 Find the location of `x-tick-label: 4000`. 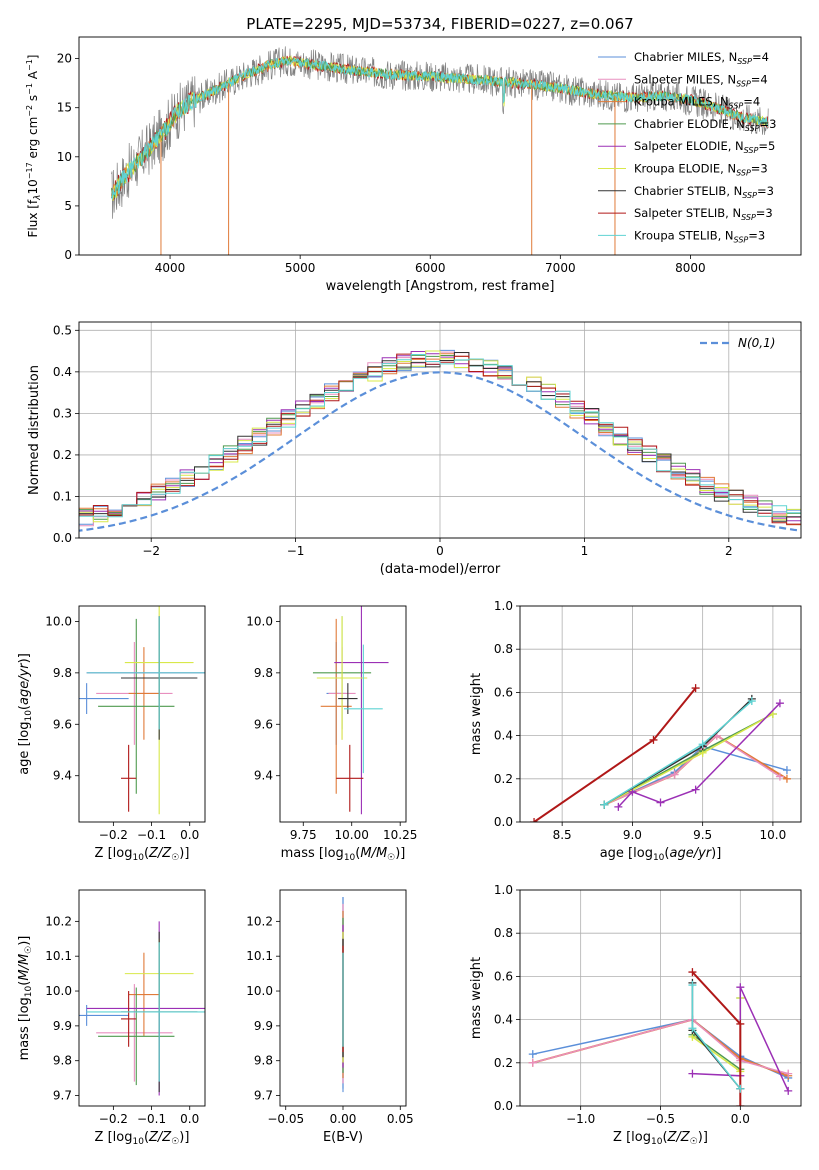

x-tick-label: 4000 is located at coordinates (170, 268).